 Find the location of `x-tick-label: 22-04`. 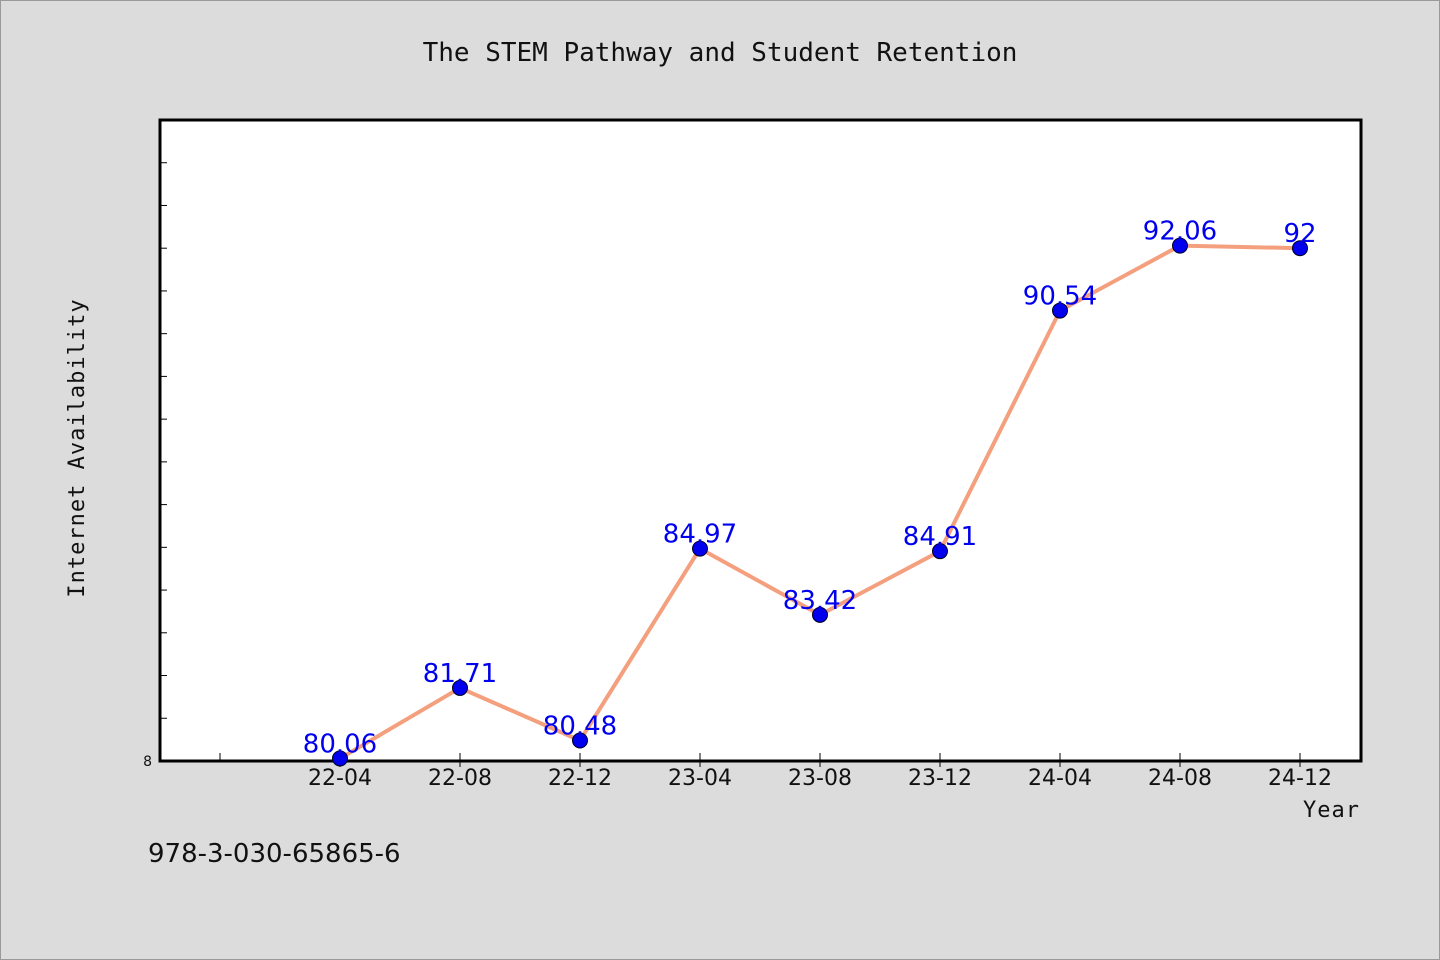

x-tick-label: 22-04 is located at coordinates (340, 778).